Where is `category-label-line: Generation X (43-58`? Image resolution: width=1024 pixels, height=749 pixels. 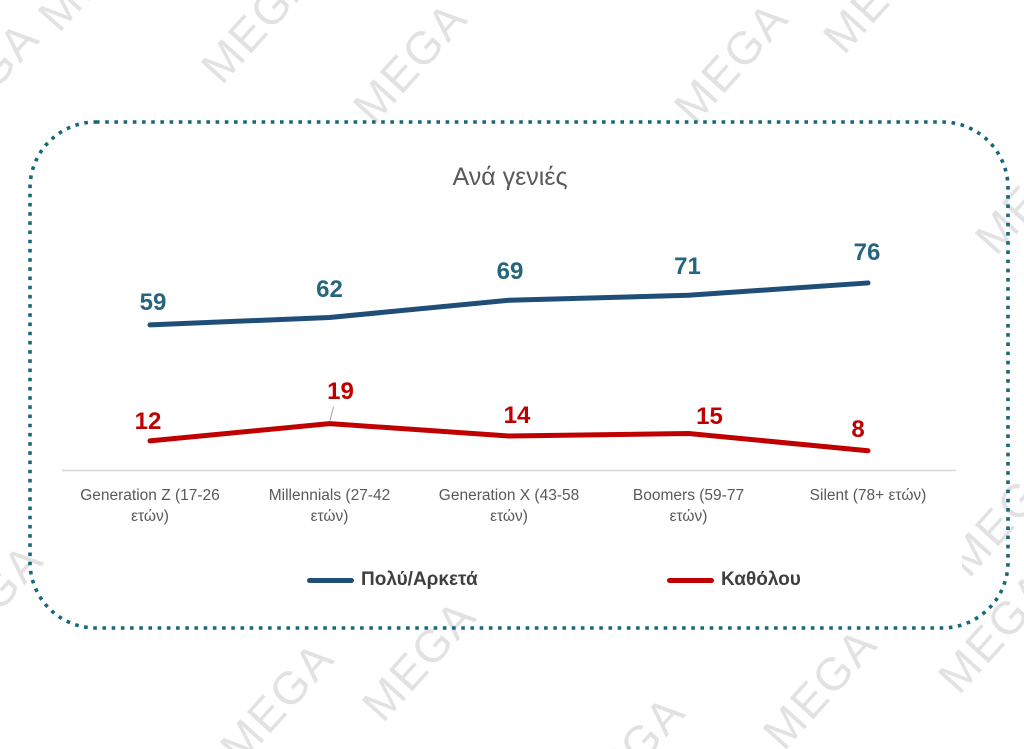 category-label-line: Generation X (43-58 is located at coordinates (509, 495).